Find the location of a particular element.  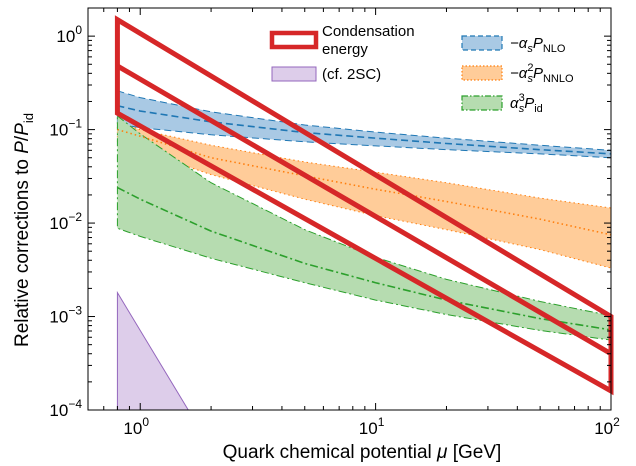

legend-swatch-nlo is located at coordinates (482, 43).